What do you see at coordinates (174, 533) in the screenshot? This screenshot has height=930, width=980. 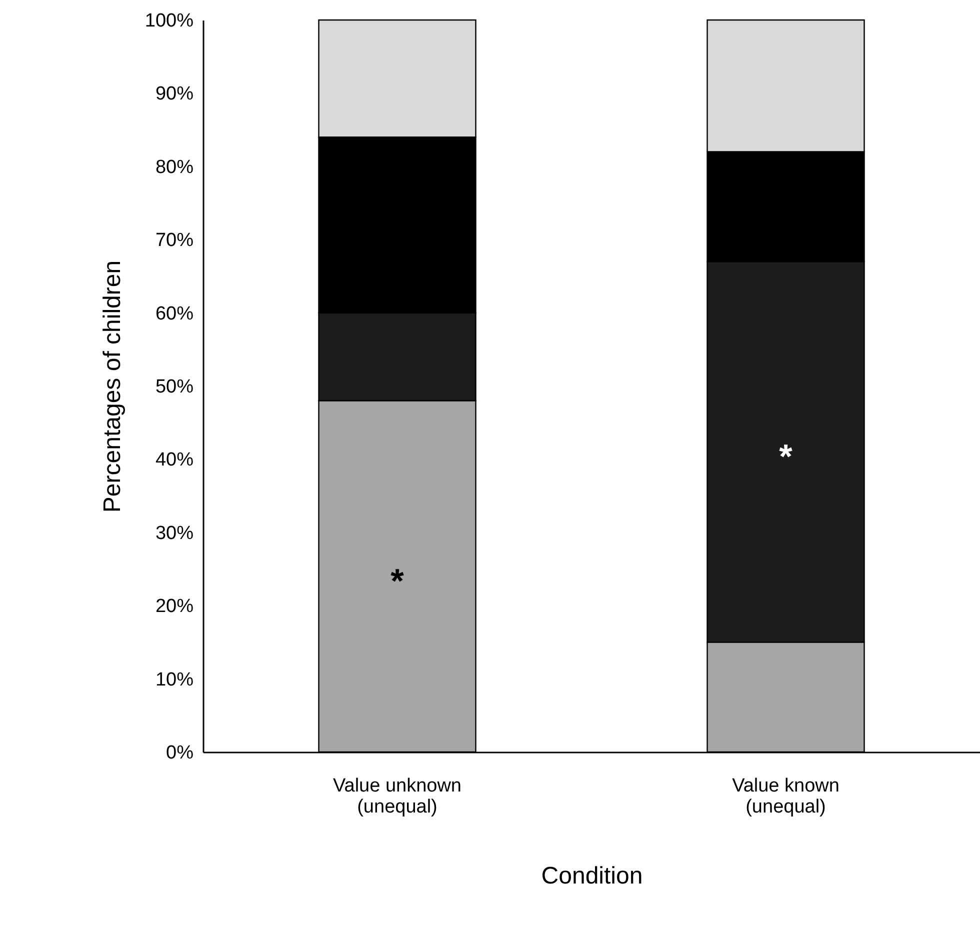 I see `y-tick-label: 30%` at bounding box center [174, 533].